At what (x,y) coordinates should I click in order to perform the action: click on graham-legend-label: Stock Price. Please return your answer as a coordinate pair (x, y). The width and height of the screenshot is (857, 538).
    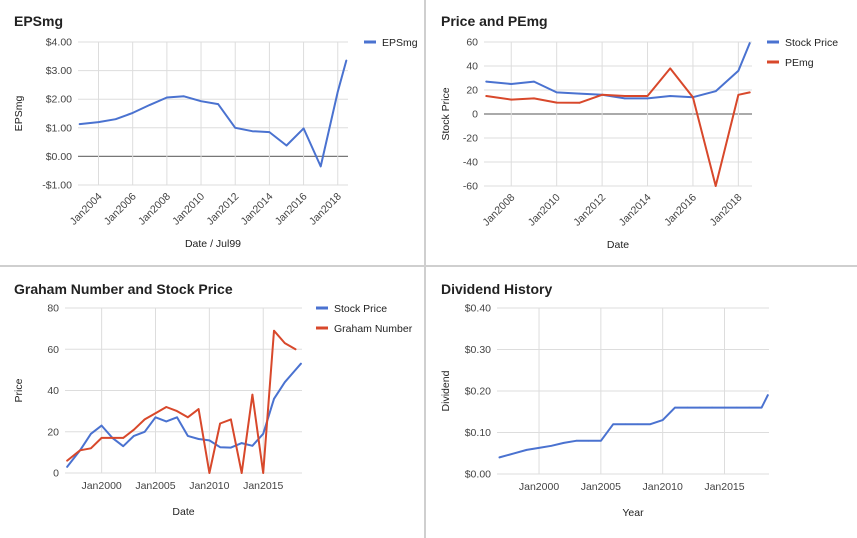
    Looking at the image, I should click on (360, 309).